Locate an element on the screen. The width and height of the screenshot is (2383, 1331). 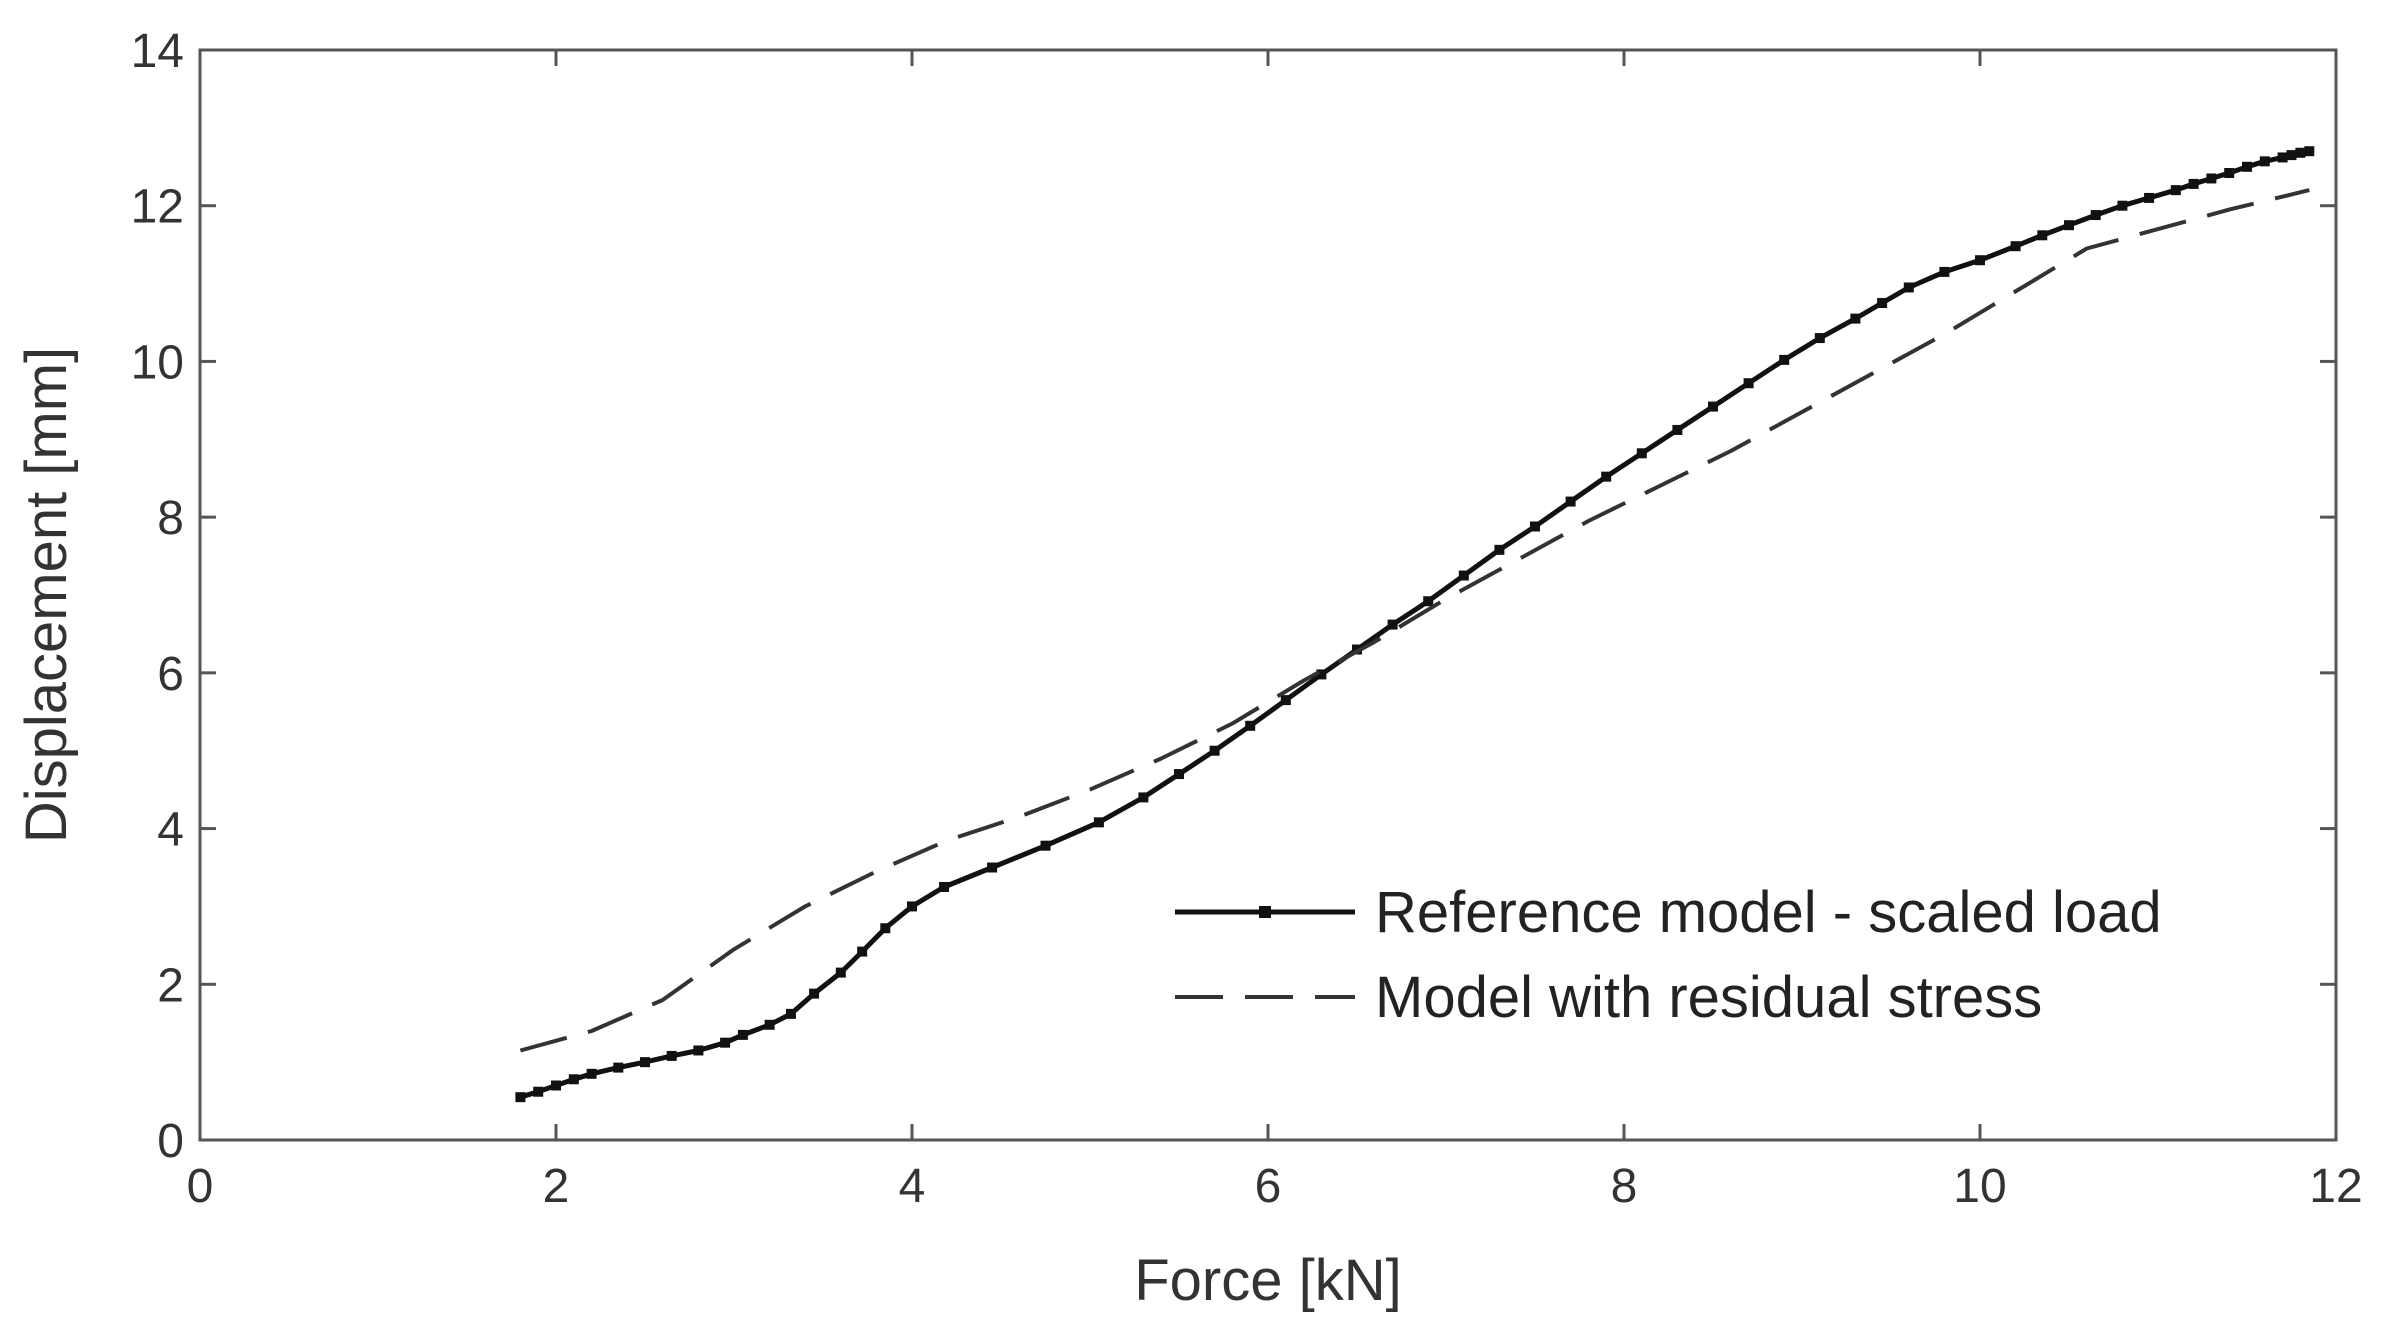
y-tick-label: 14 is located at coordinates (157, 51).